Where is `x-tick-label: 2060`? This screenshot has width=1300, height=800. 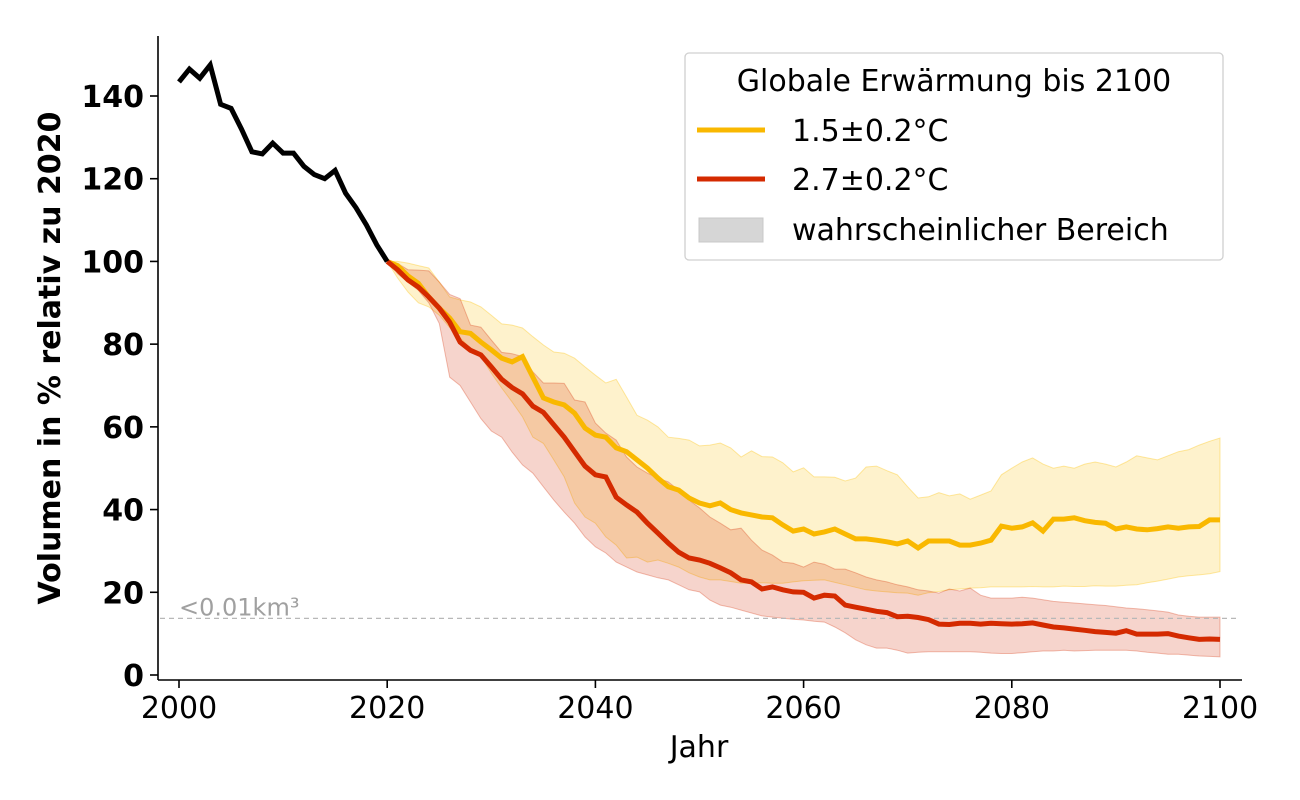
x-tick-label: 2060 is located at coordinates (803, 708).